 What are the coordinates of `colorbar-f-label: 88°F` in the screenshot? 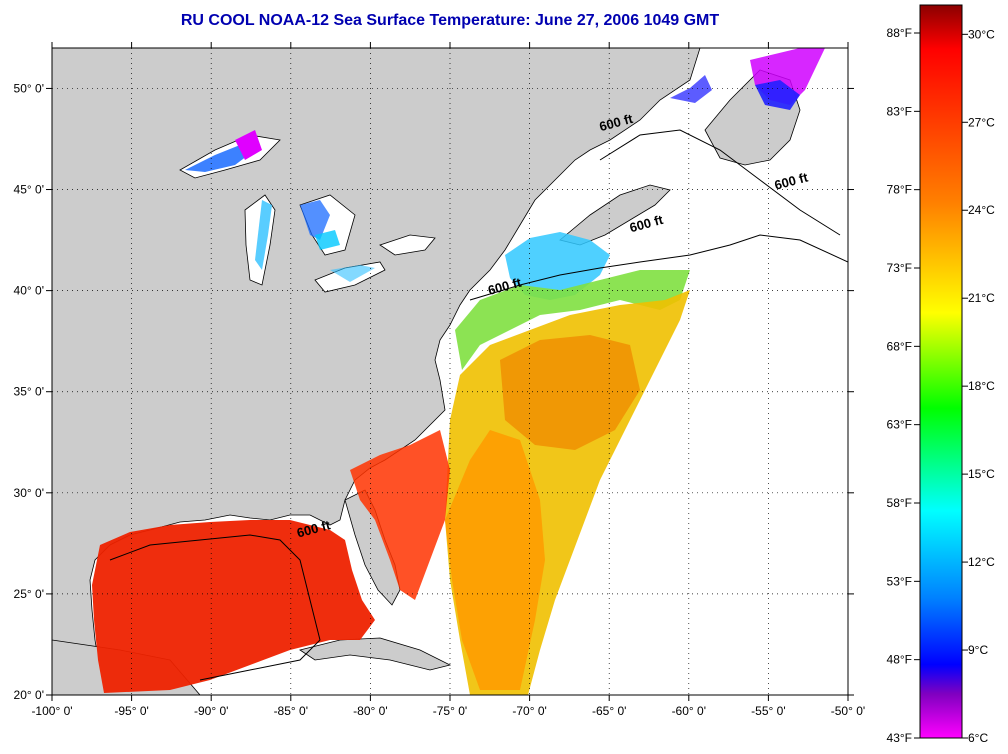 It's located at (899, 33).